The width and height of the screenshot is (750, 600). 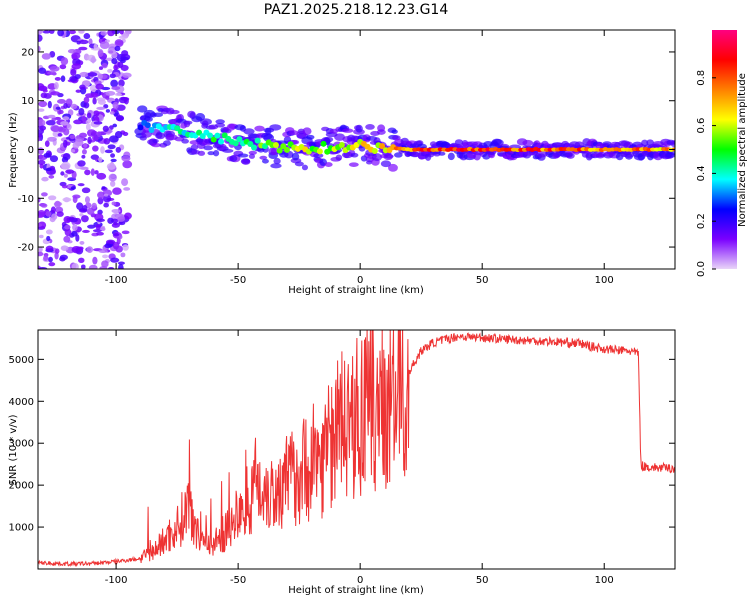 I want to click on spectrogram-x-axis-label: Height of straight line (km), so click(x=356, y=290).